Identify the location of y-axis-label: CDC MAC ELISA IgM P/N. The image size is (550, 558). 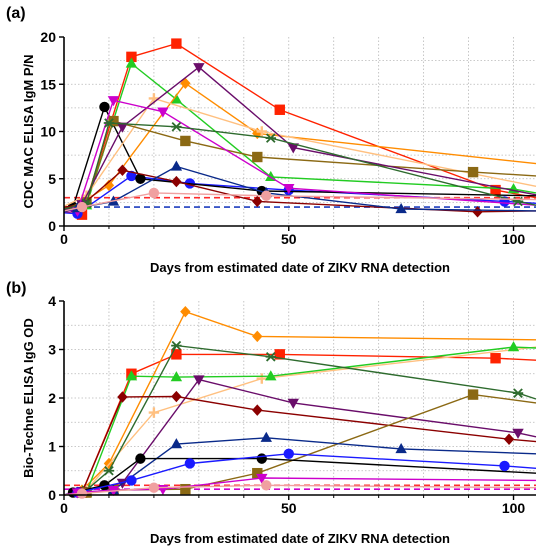
(28, 131).